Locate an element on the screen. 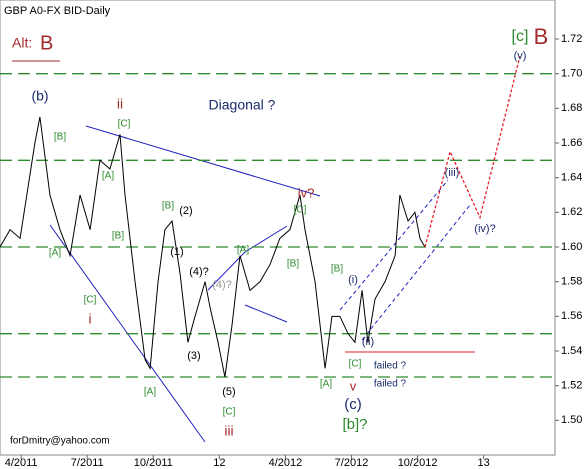 This screenshot has width=585, height=469. y-tick-label: 1.72 is located at coordinates (571, 39).